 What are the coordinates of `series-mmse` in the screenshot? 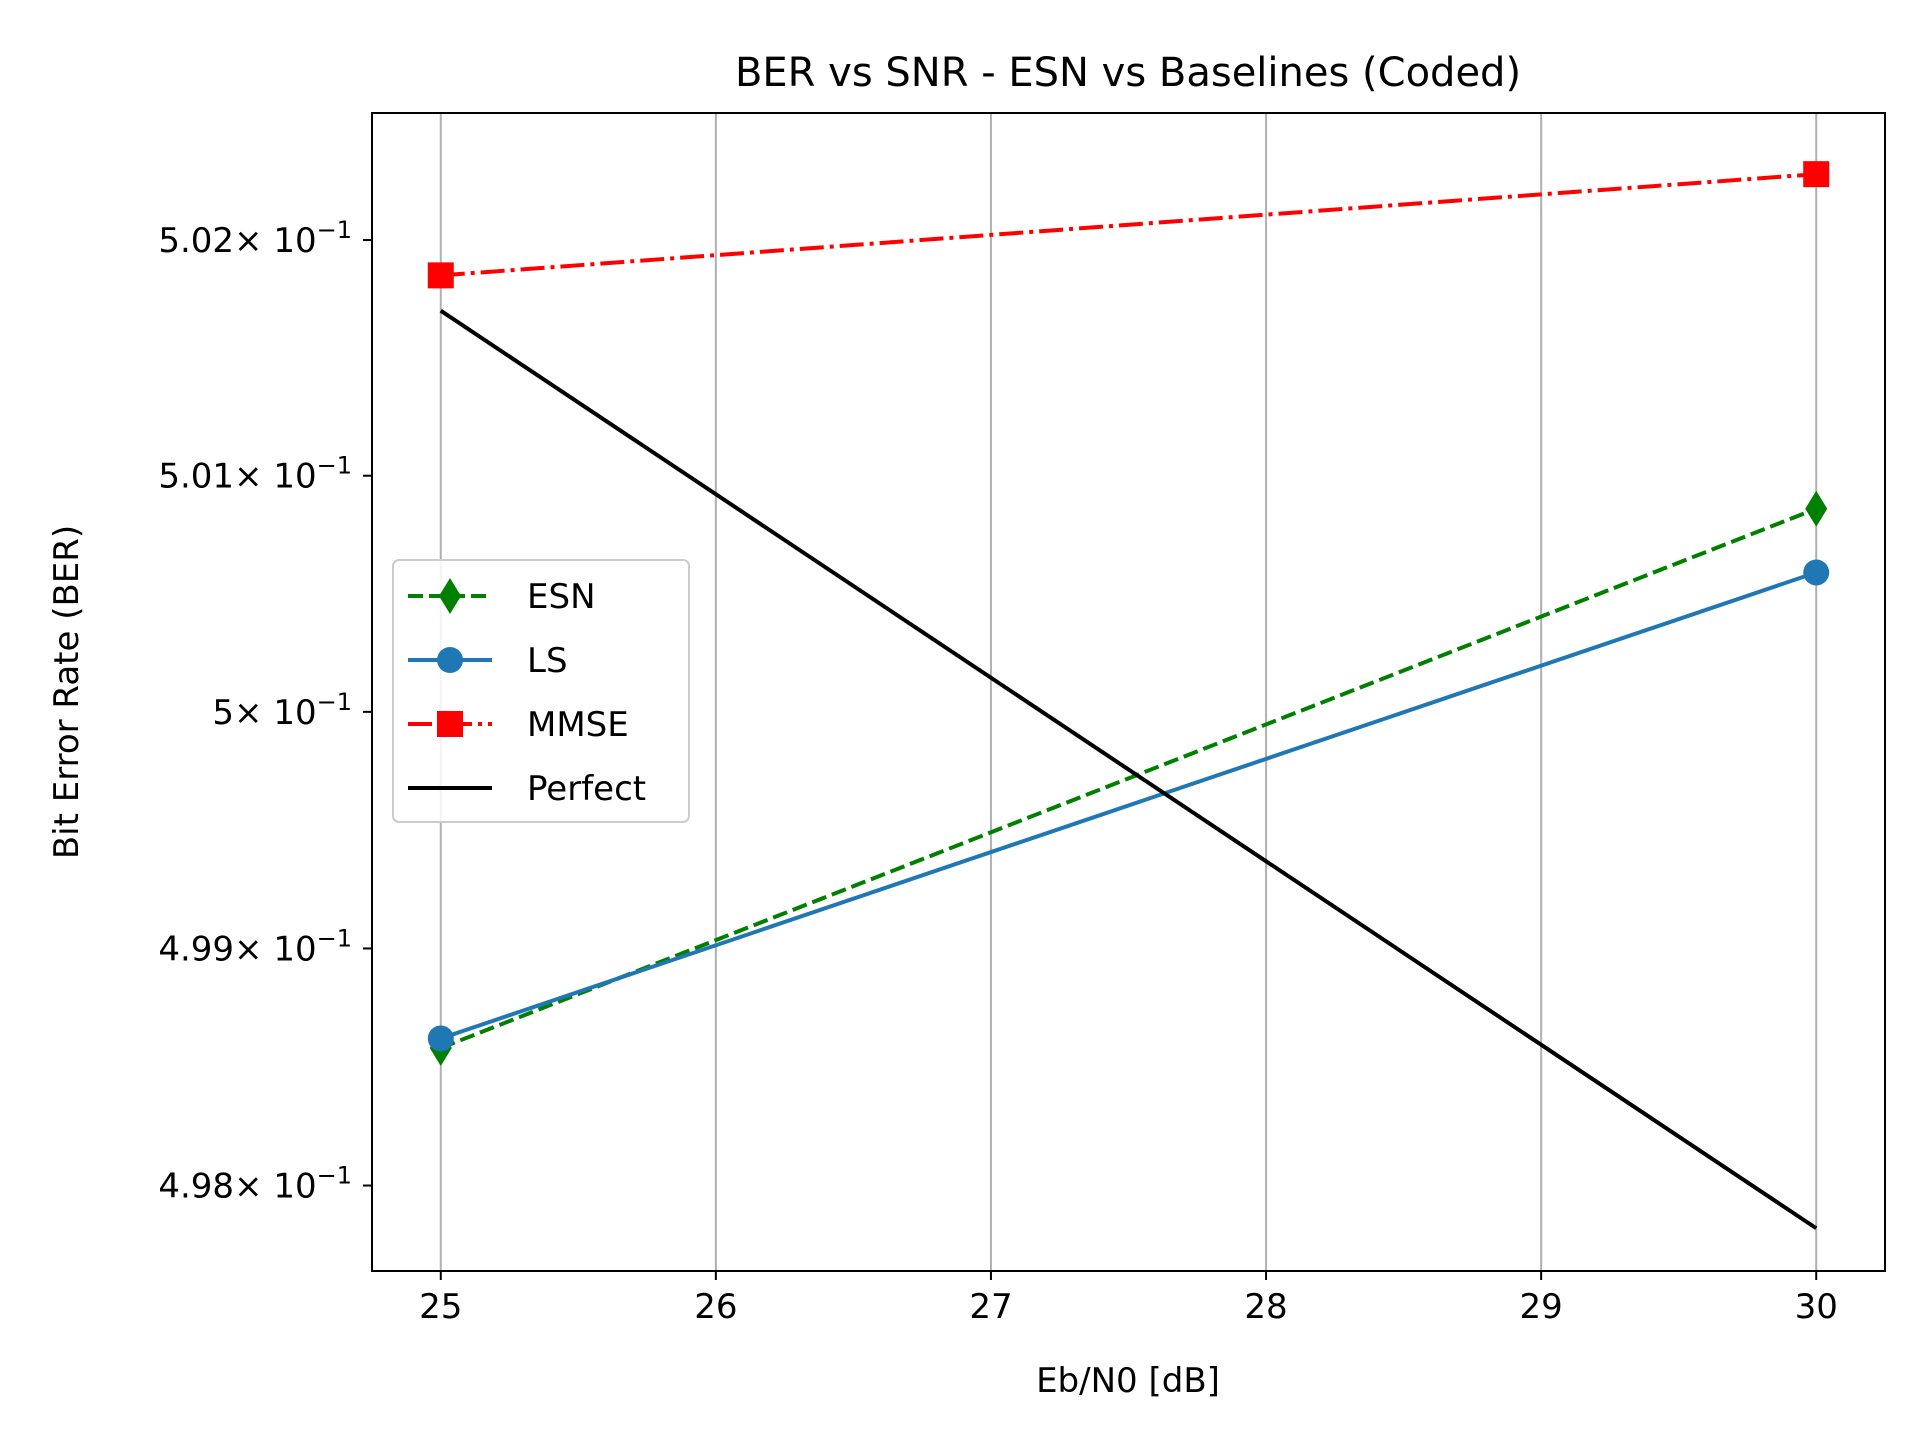 It's located at (1128, 225).